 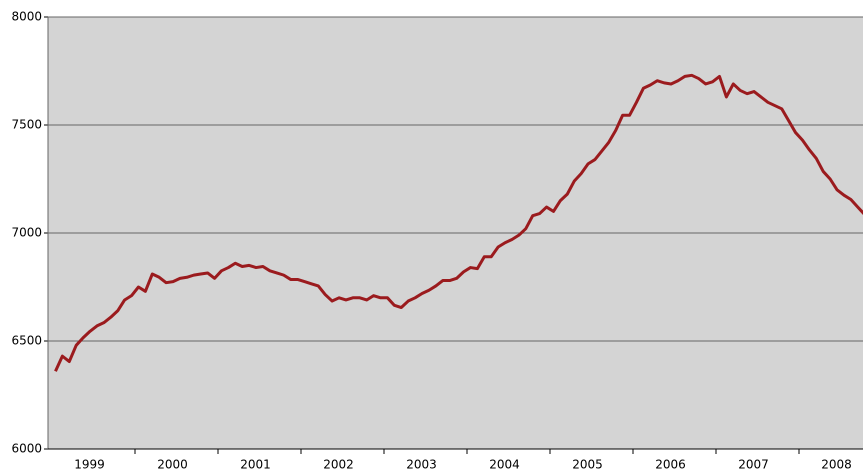 What do you see at coordinates (587, 465) in the screenshot?
I see `x-tick-label: 2005` at bounding box center [587, 465].